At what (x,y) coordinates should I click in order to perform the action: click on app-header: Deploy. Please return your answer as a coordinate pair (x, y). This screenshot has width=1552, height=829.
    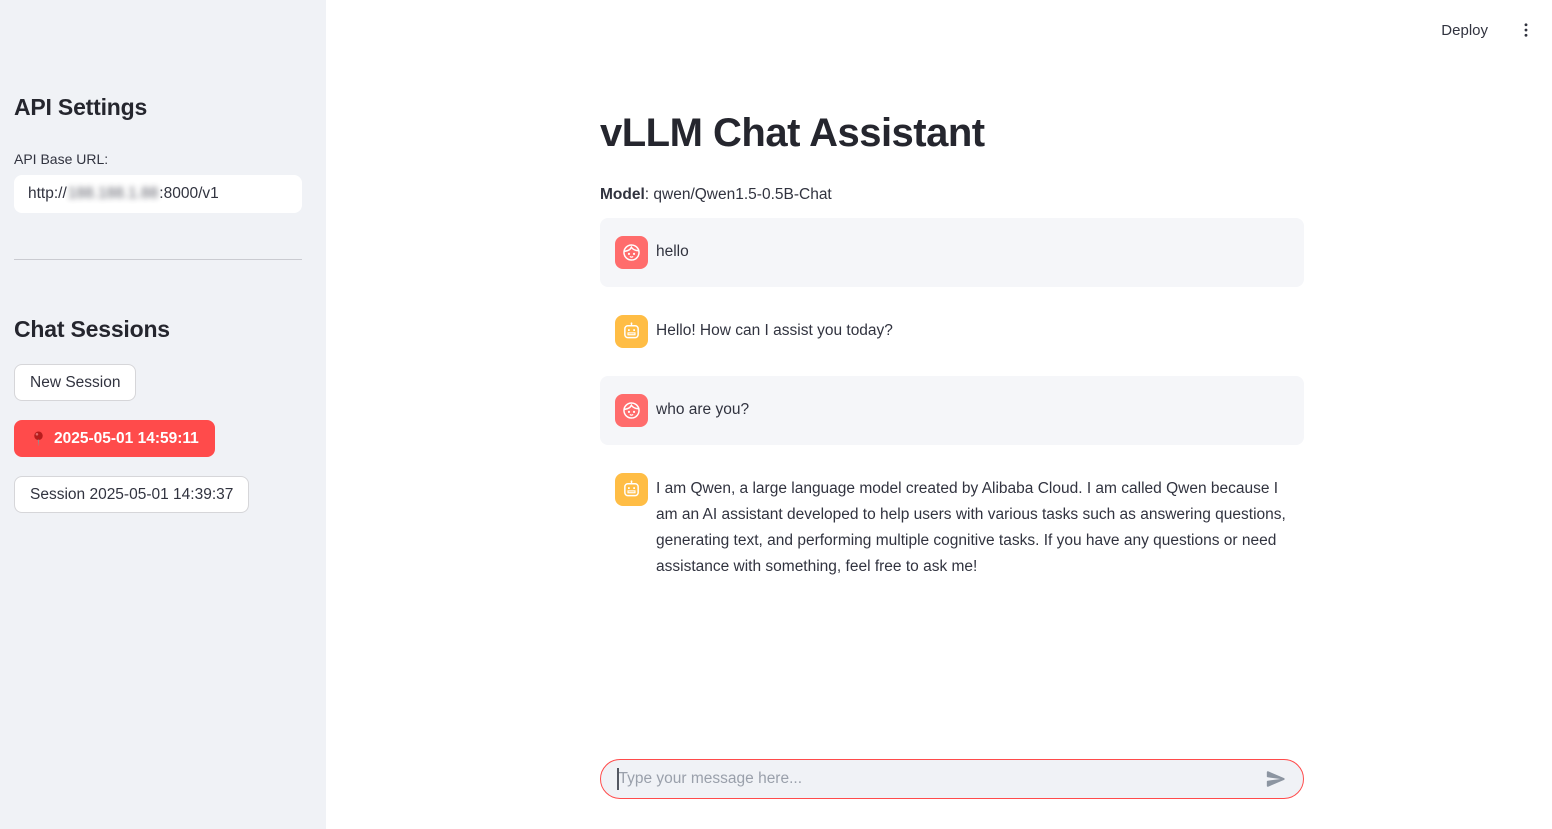
    Looking at the image, I should click on (1492, 30).